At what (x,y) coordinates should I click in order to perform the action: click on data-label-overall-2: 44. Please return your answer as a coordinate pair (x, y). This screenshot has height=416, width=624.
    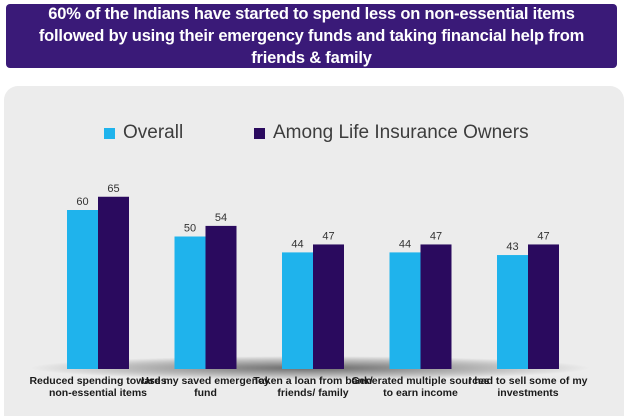
    Looking at the image, I should click on (297, 244).